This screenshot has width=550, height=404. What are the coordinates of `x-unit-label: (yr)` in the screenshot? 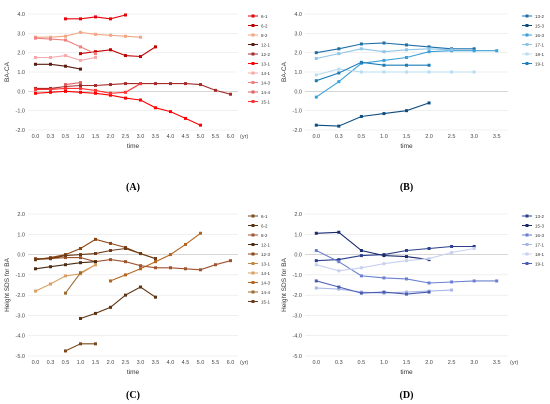 It's located at (514, 363).